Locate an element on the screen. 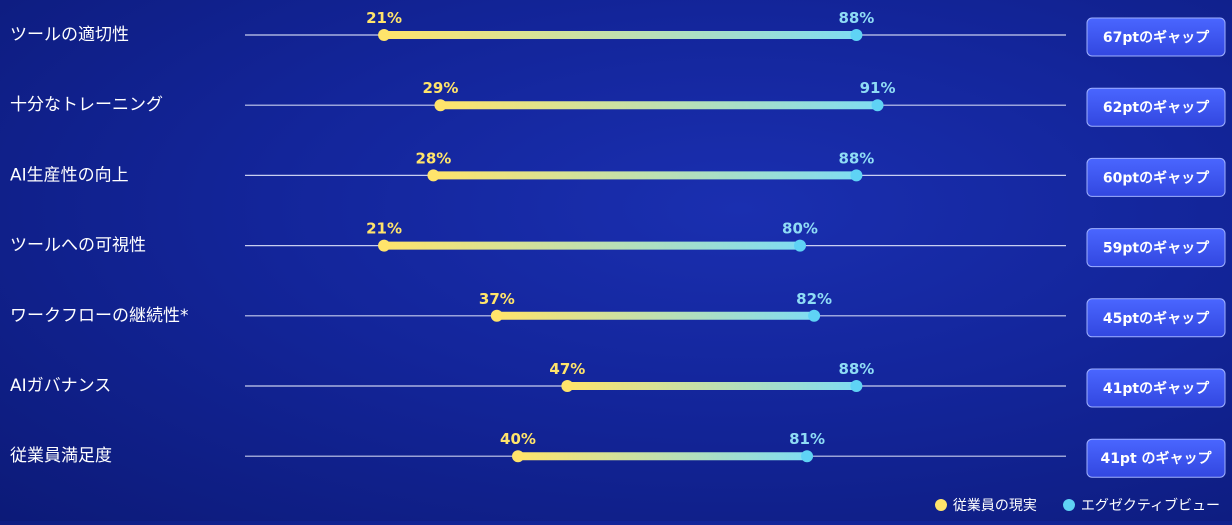 This screenshot has height=525, width=1232. gap-badge-label: 41ptのギャップ is located at coordinates (1156, 388).